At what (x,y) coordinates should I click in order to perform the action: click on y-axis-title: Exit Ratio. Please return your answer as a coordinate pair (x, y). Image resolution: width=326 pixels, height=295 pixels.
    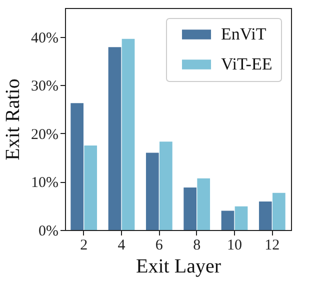
    Looking at the image, I should click on (13, 119).